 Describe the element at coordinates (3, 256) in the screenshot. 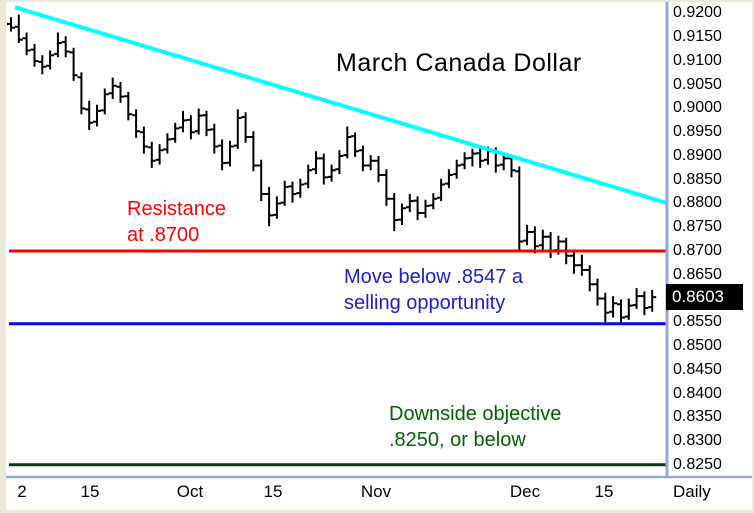

I see `window-frame-left` at that location.